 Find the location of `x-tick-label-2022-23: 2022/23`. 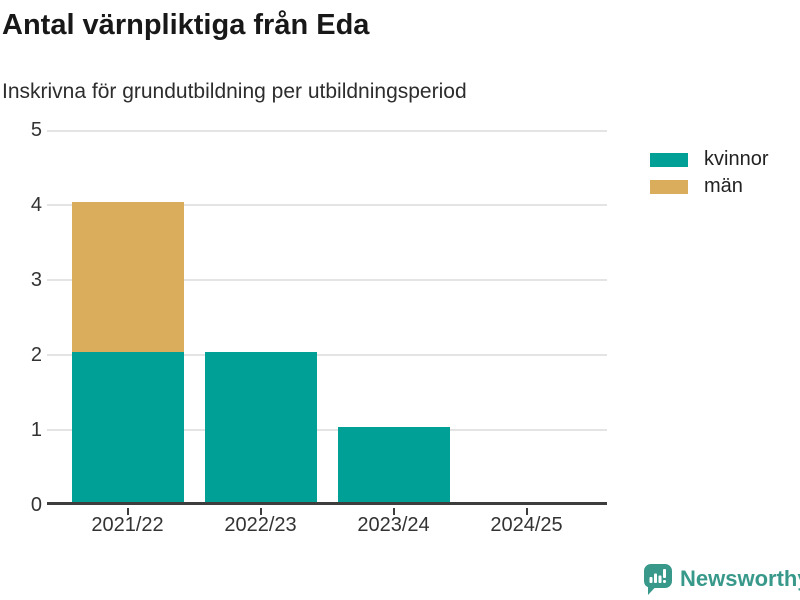

x-tick-label-2022-23: 2022/23 is located at coordinates (260, 525).